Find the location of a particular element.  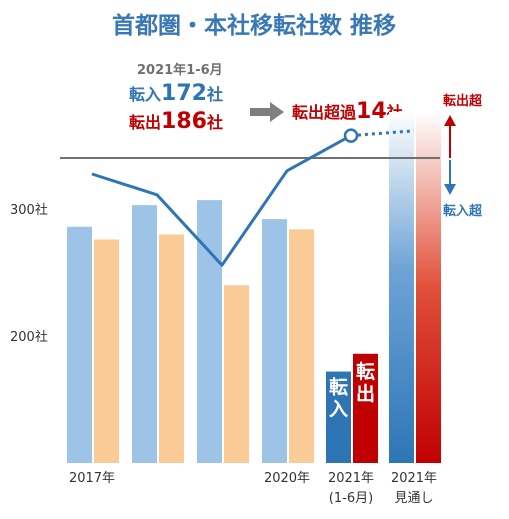

bar-in-2021h1 is located at coordinates (338, 417).